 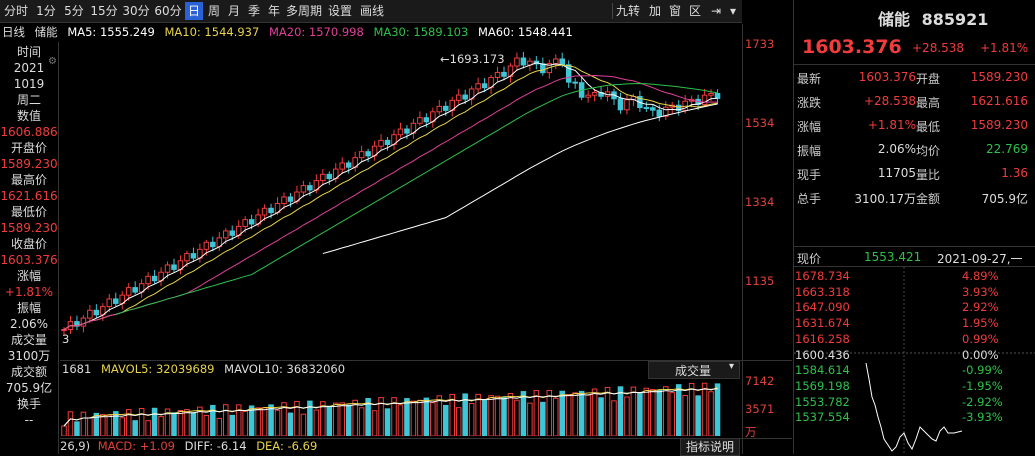 I want to click on volume-chart, so click(x=400, y=408).